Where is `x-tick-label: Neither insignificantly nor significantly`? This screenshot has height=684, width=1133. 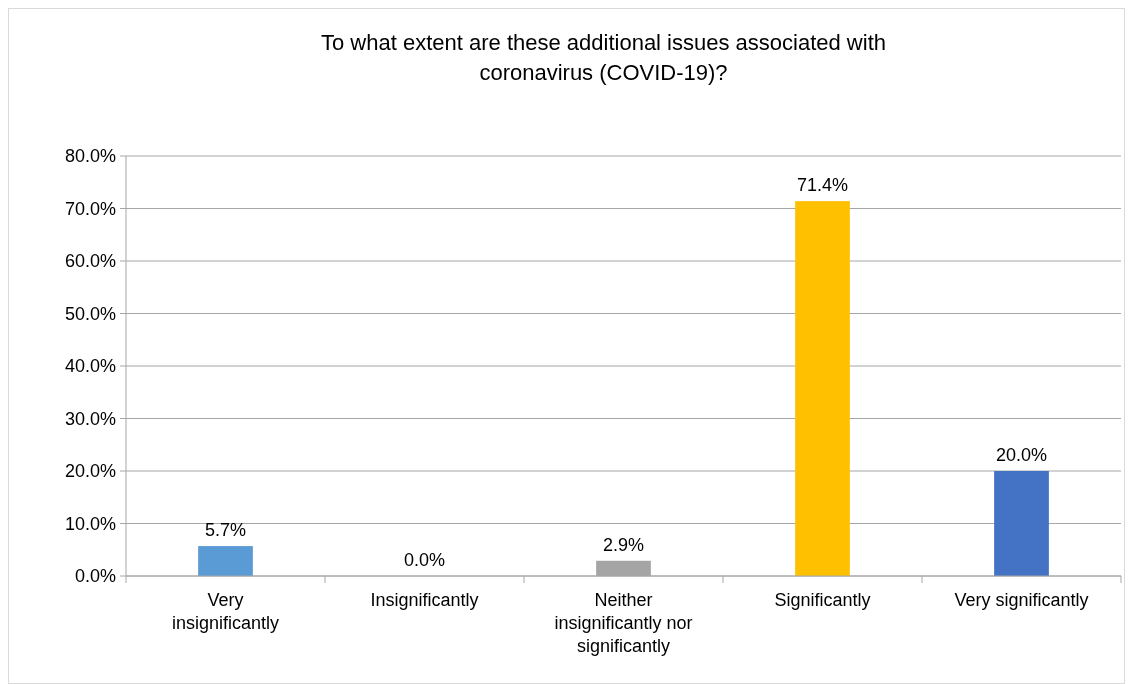 x-tick-label: Neither insignificantly nor significantly is located at coordinates (623, 623).